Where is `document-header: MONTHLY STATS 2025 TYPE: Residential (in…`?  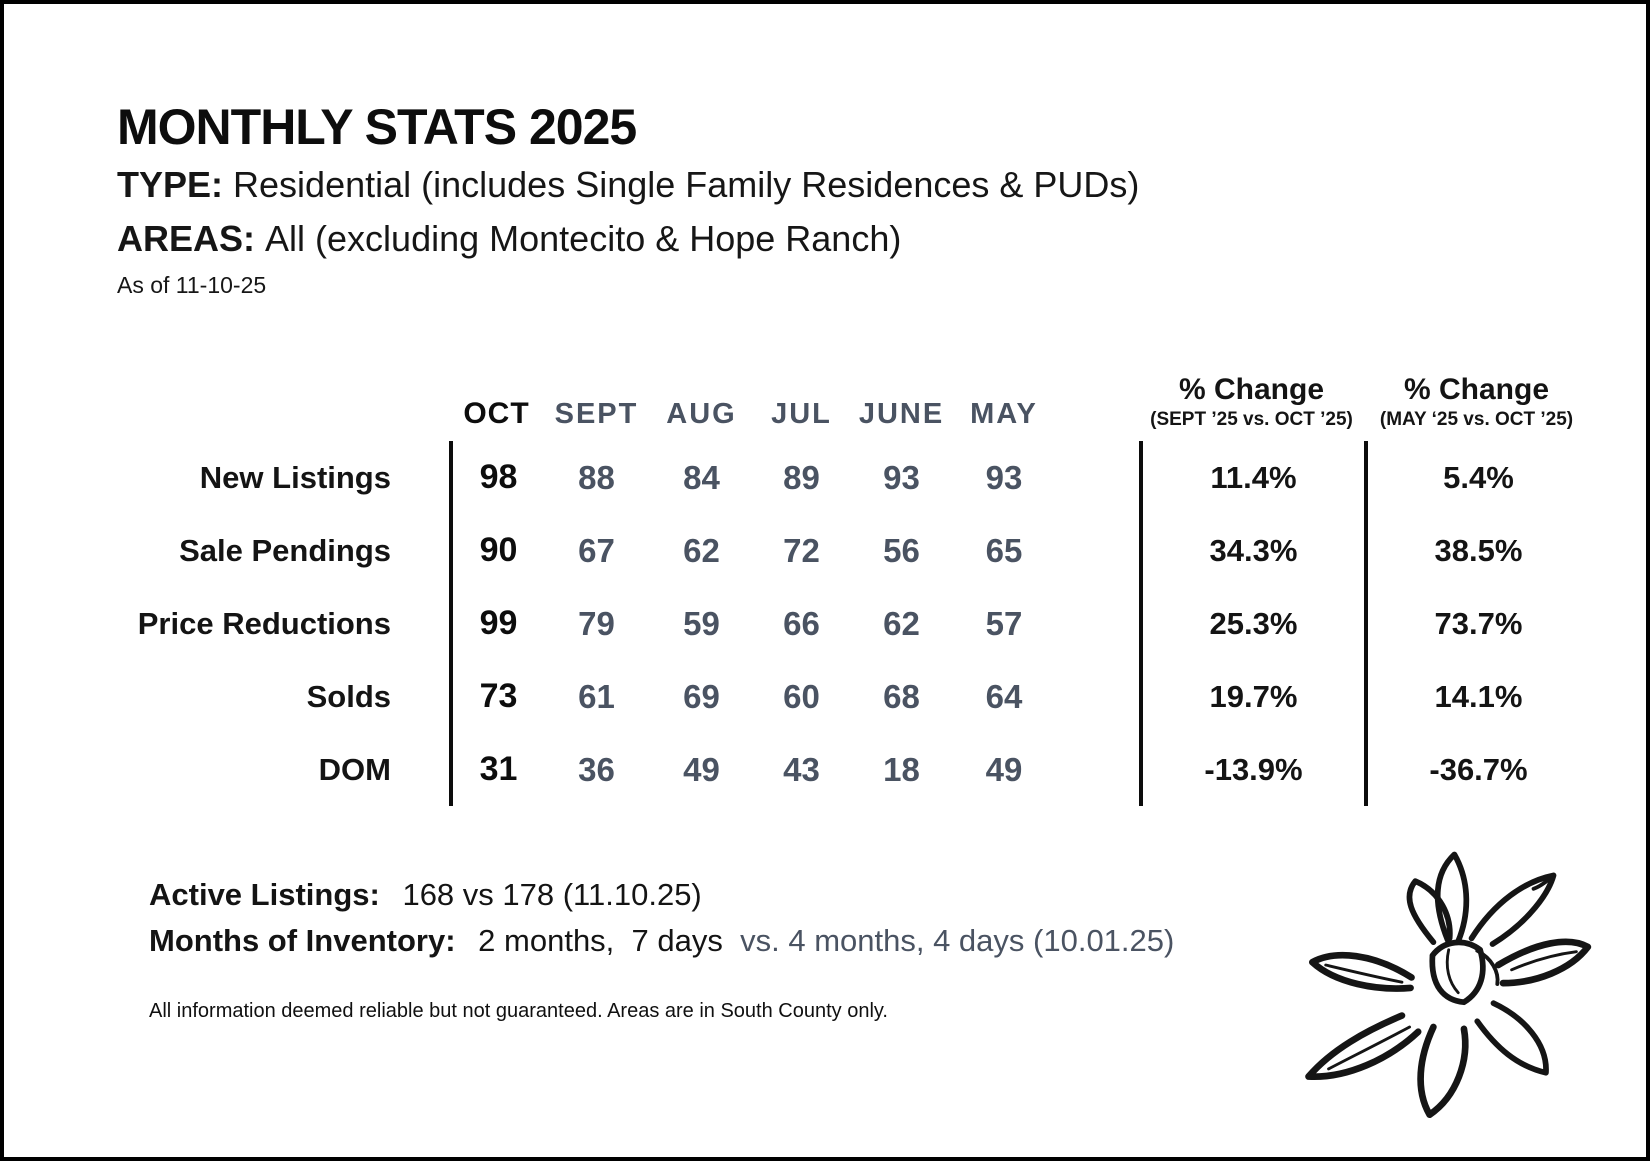 document-header: MONTHLY STATS 2025 TYPE: Residential (in… is located at coordinates (628, 199).